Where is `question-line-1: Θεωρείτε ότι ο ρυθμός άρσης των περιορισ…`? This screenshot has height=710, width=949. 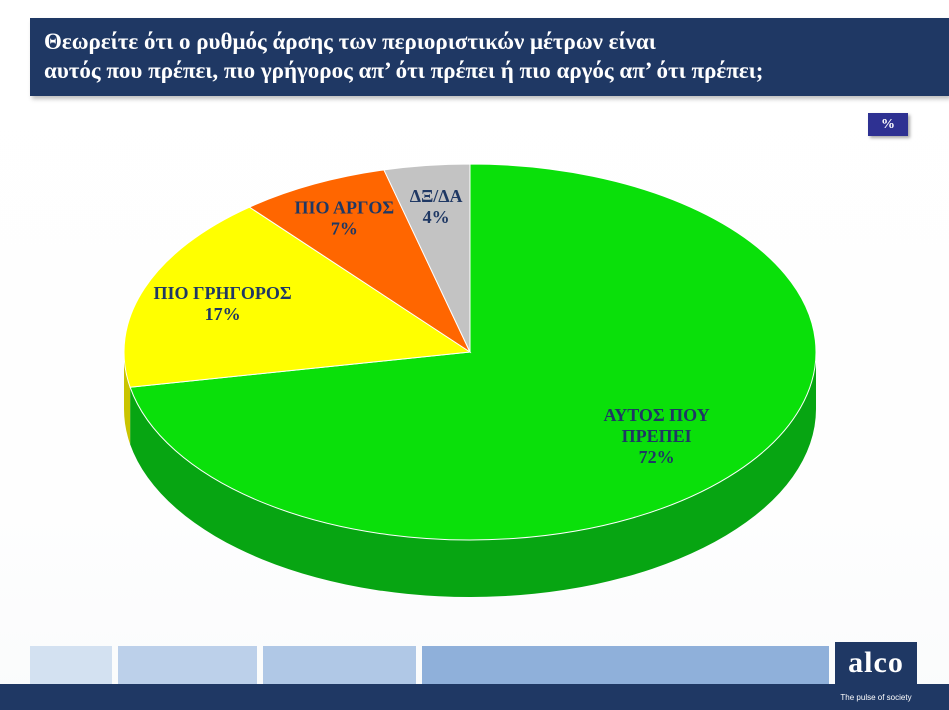
question-line-1: Θεωρείτε ότι ο ρυθμός άρσης των περιορισ… is located at coordinates (350, 41).